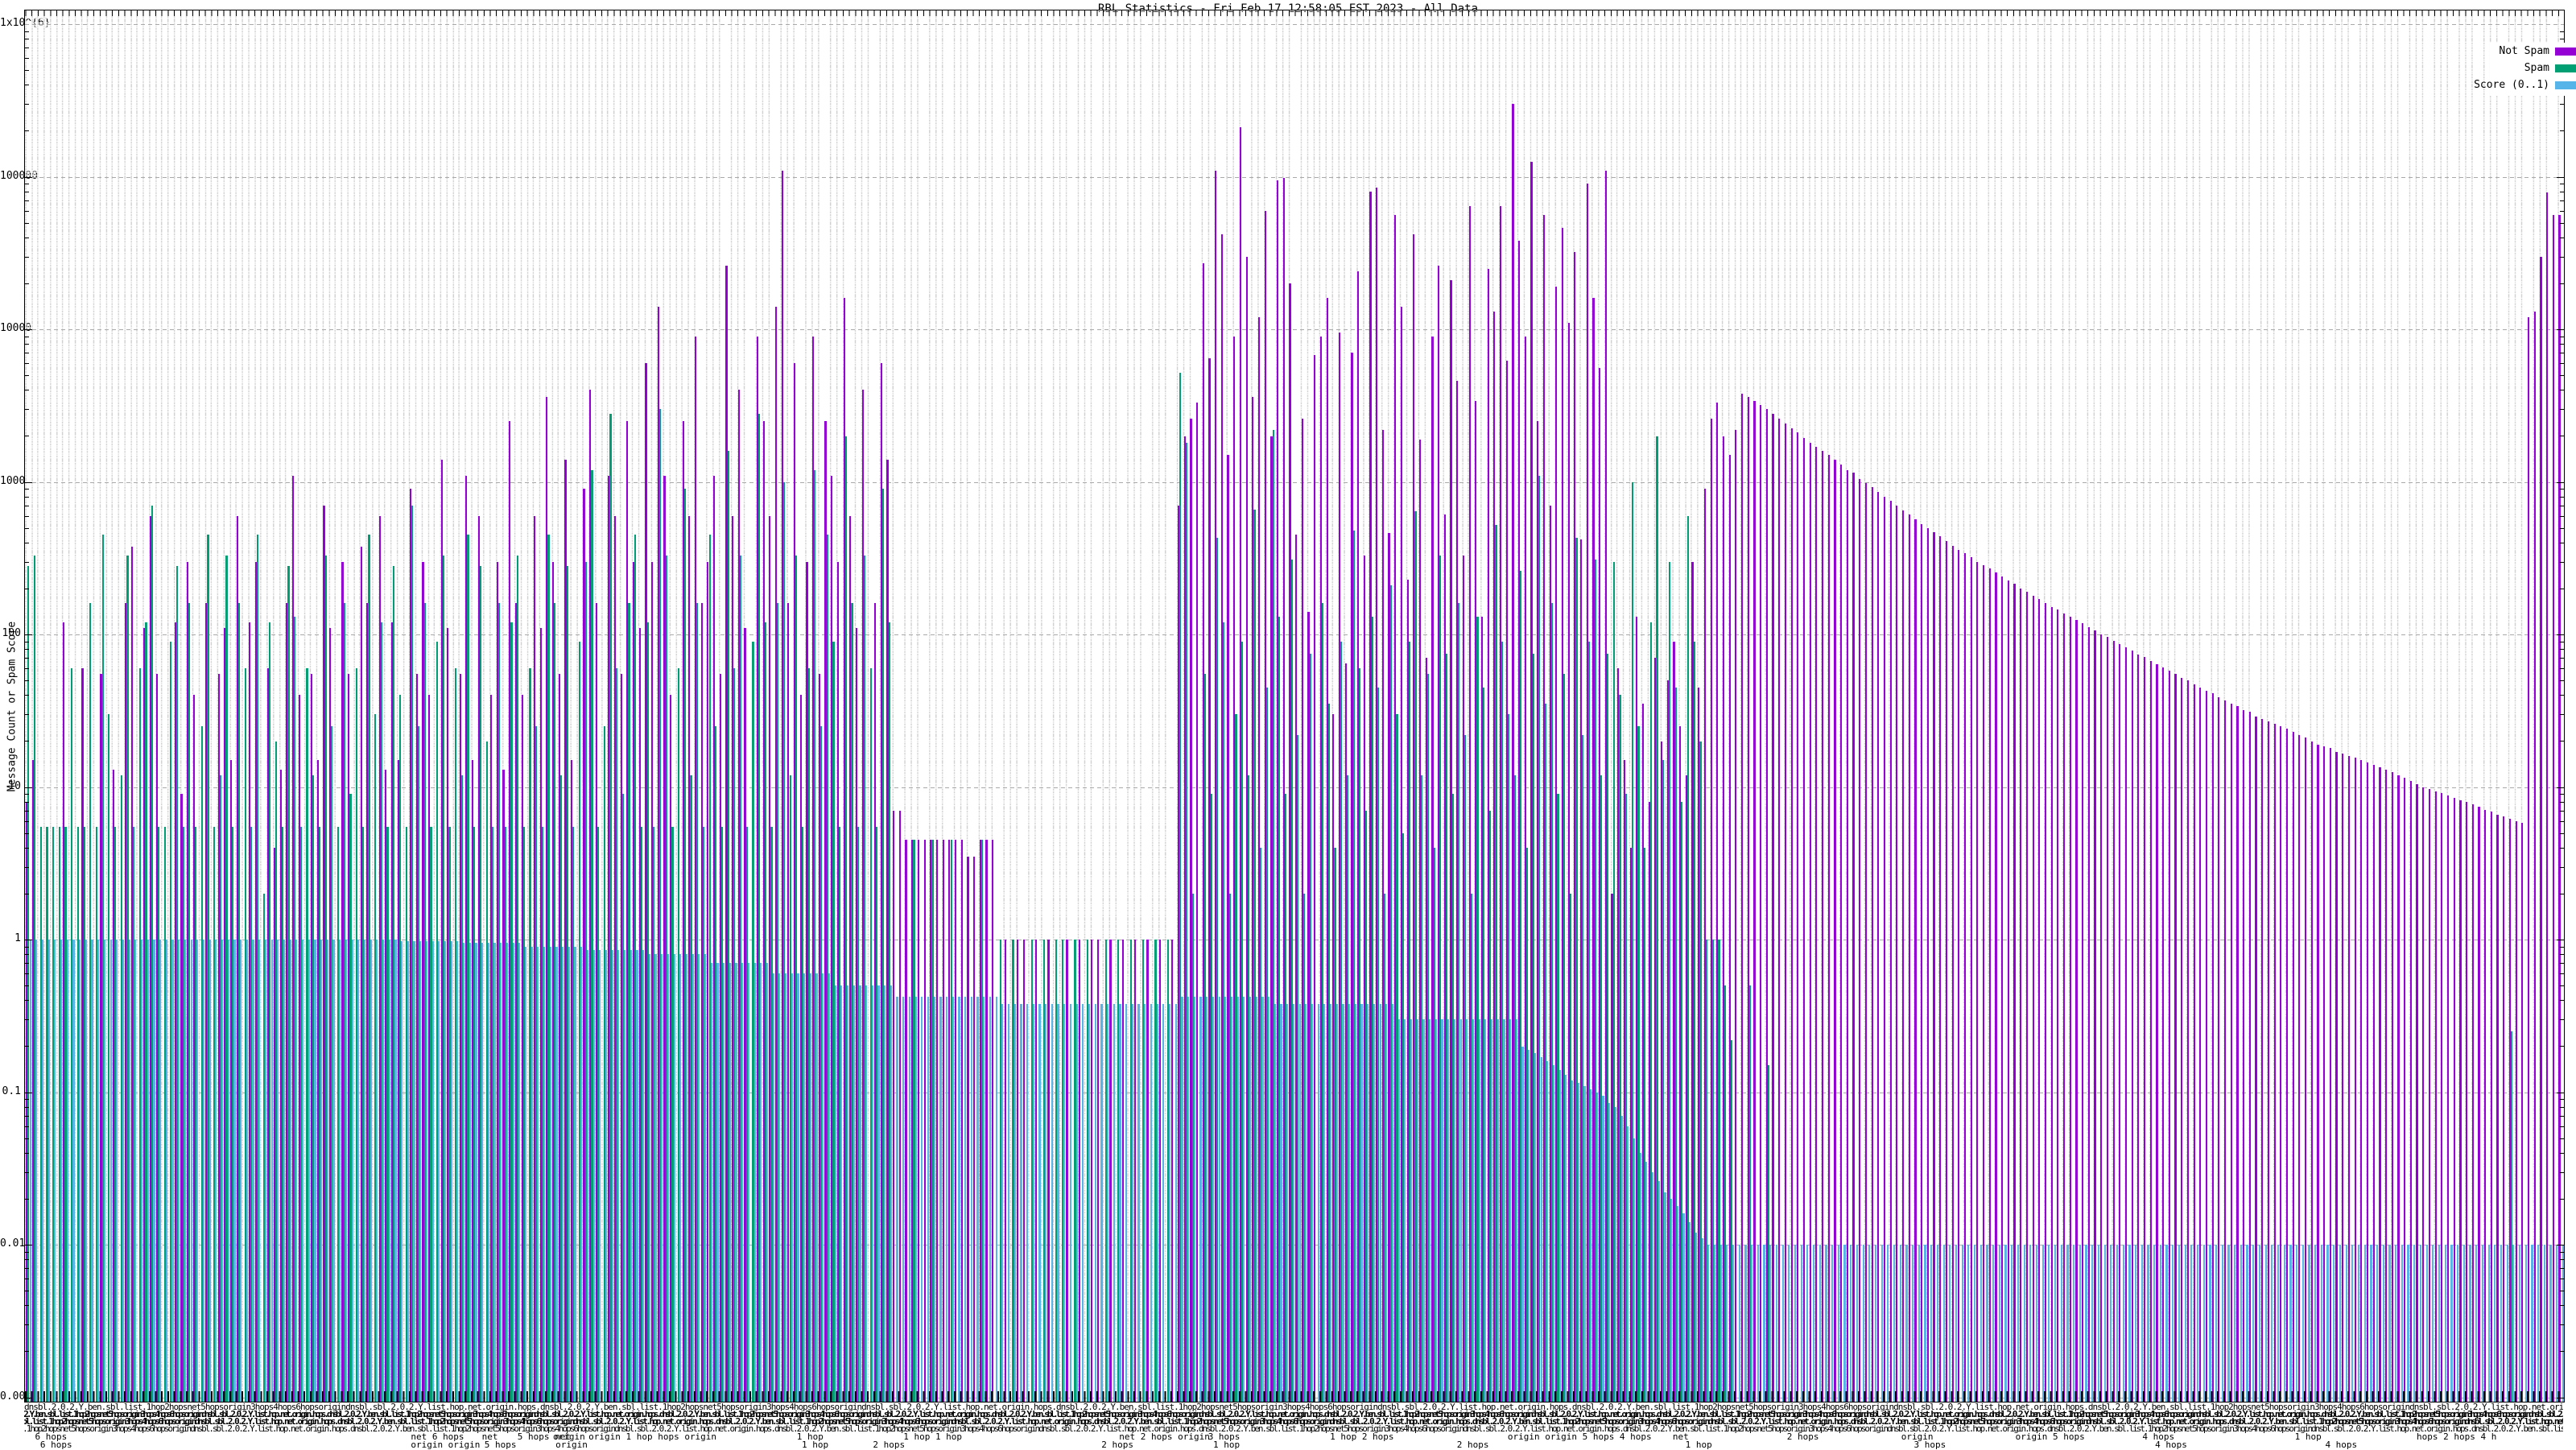 The width and height of the screenshot is (2576, 1450). I want to click on x-tick-label: hops 2 hops 4 h, so click(2456, 1436).